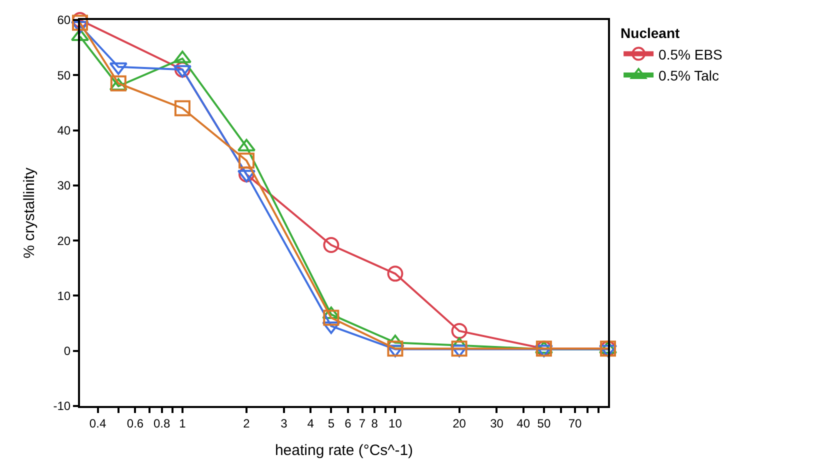 The image size is (823, 476). What do you see at coordinates (689, 75) in the screenshot?
I see `legend-label: 0.5% Talc` at bounding box center [689, 75].